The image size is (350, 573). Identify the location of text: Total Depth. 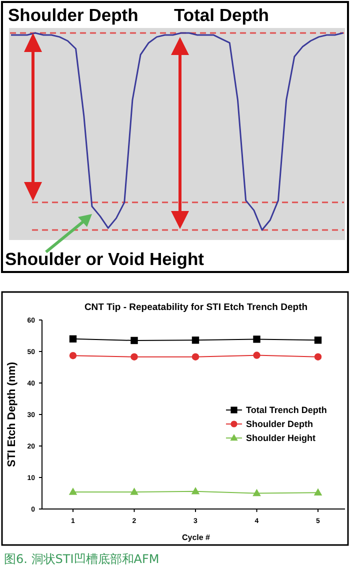
(221, 15).